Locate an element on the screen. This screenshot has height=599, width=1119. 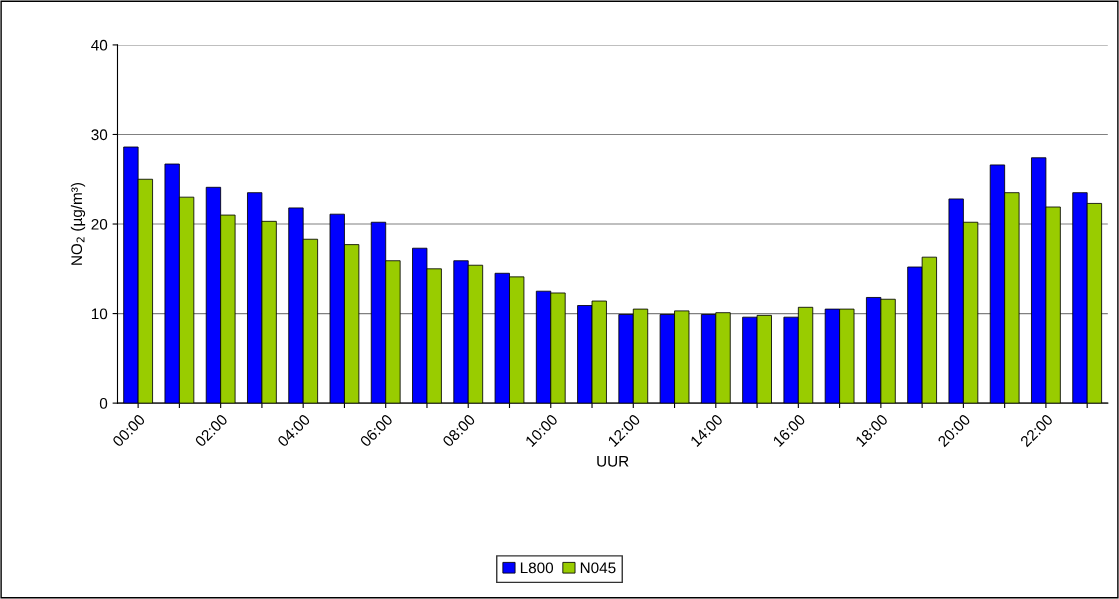
y-tick-label: 30 is located at coordinates (99, 135).